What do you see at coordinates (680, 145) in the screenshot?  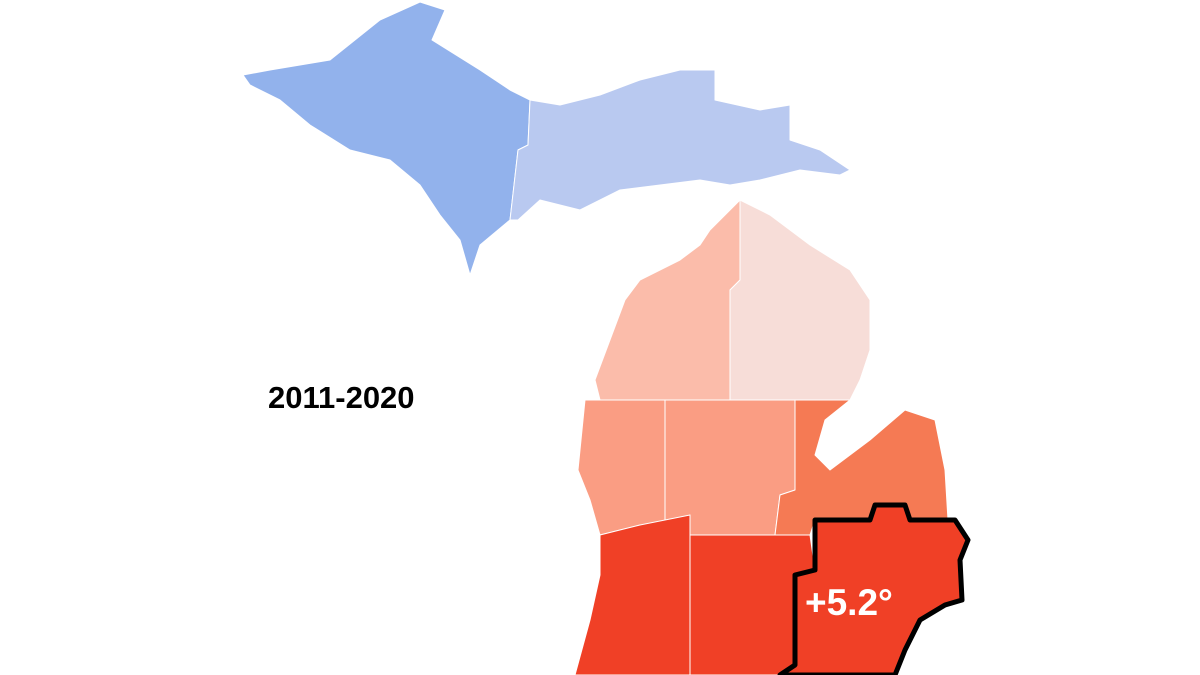 I see `upper-peninsula-east` at bounding box center [680, 145].